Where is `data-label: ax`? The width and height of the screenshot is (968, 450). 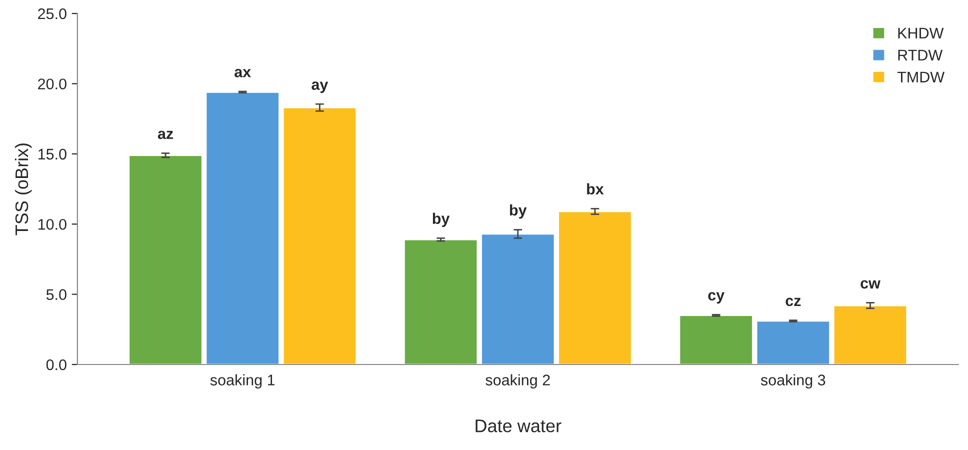 data-label: ax is located at coordinates (242, 73).